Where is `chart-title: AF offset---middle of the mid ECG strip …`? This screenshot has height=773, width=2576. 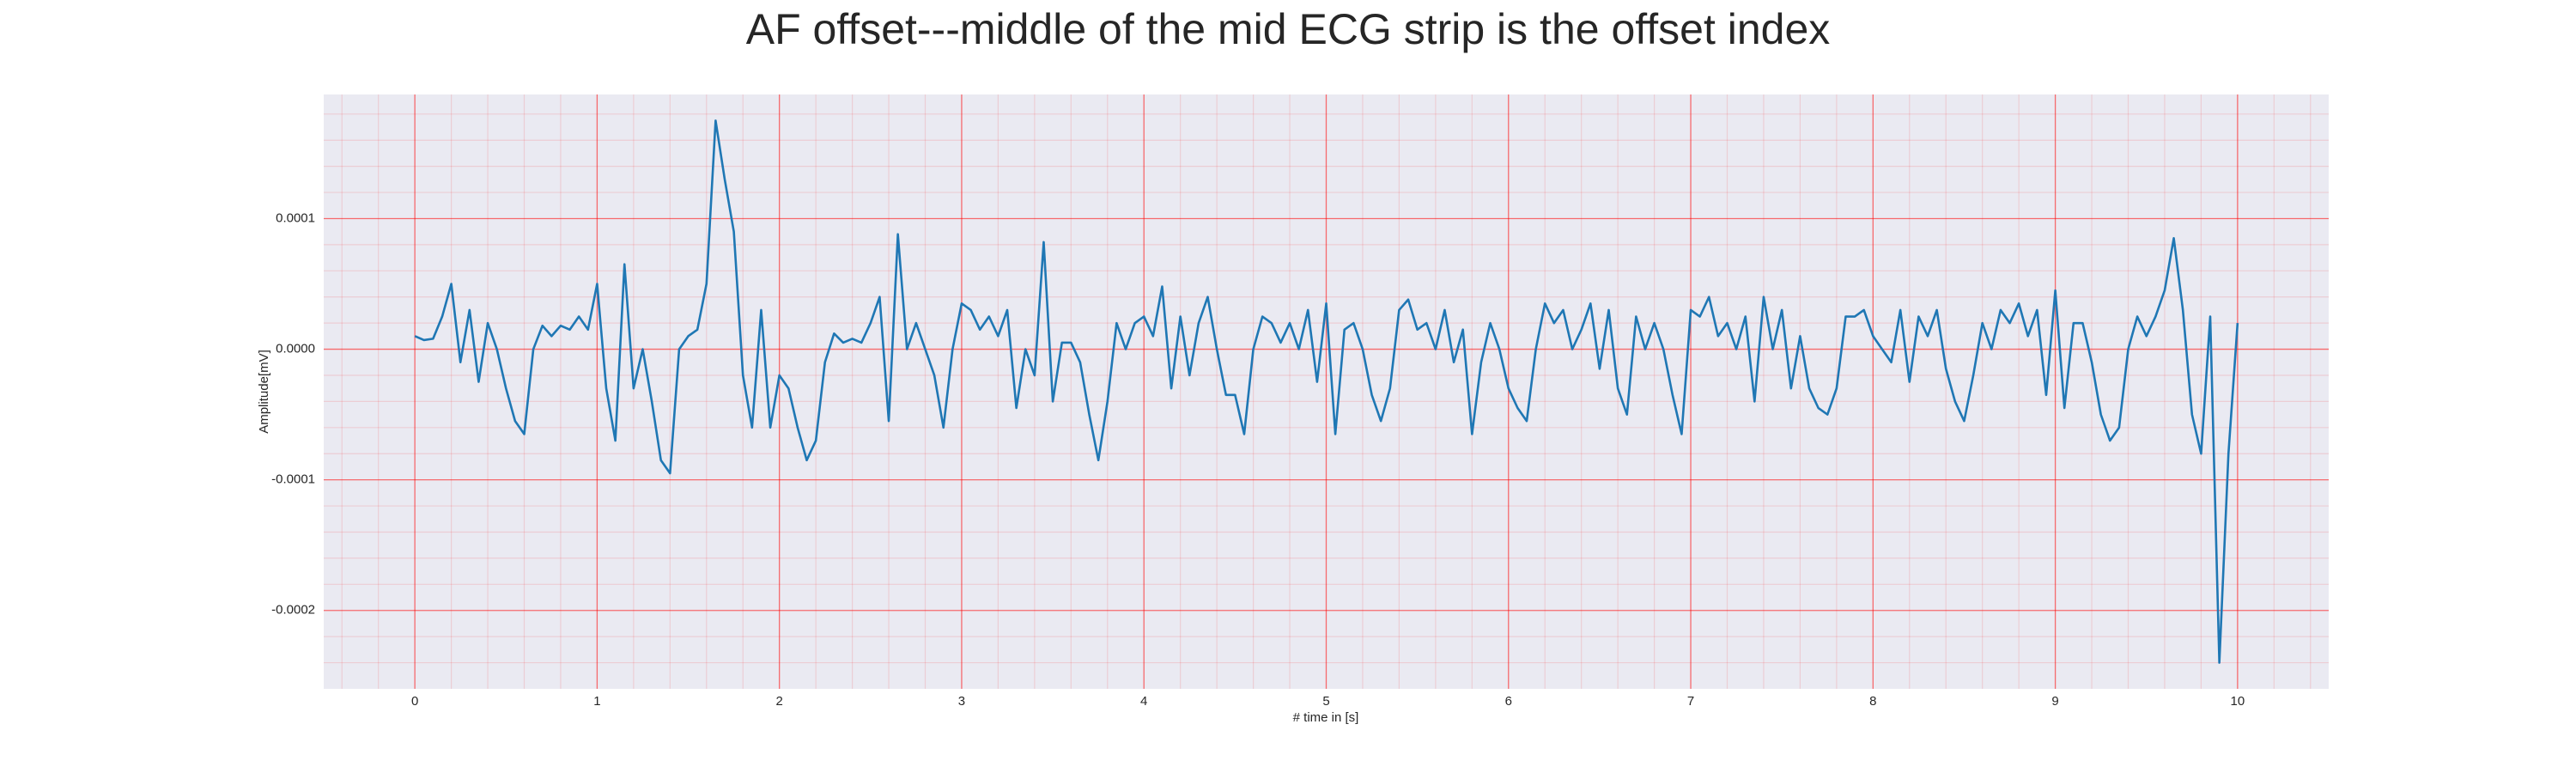 chart-title: AF offset---middle of the mid ECG strip … is located at coordinates (1288, 29).